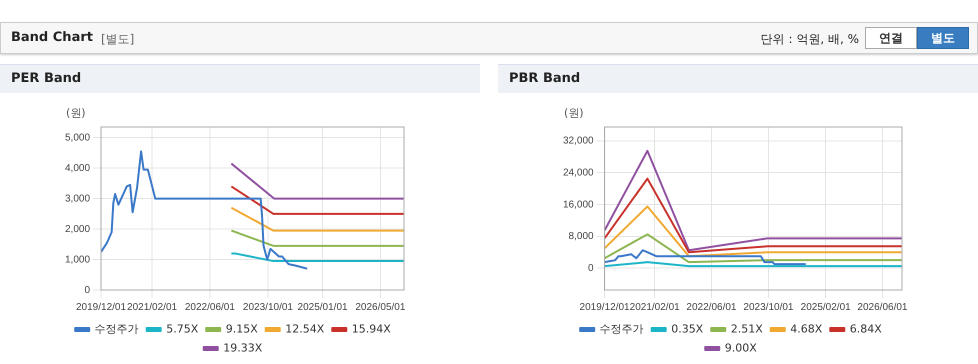  What do you see at coordinates (305, 329) in the screenshot?
I see `legend-label: 12.54X` at bounding box center [305, 329].